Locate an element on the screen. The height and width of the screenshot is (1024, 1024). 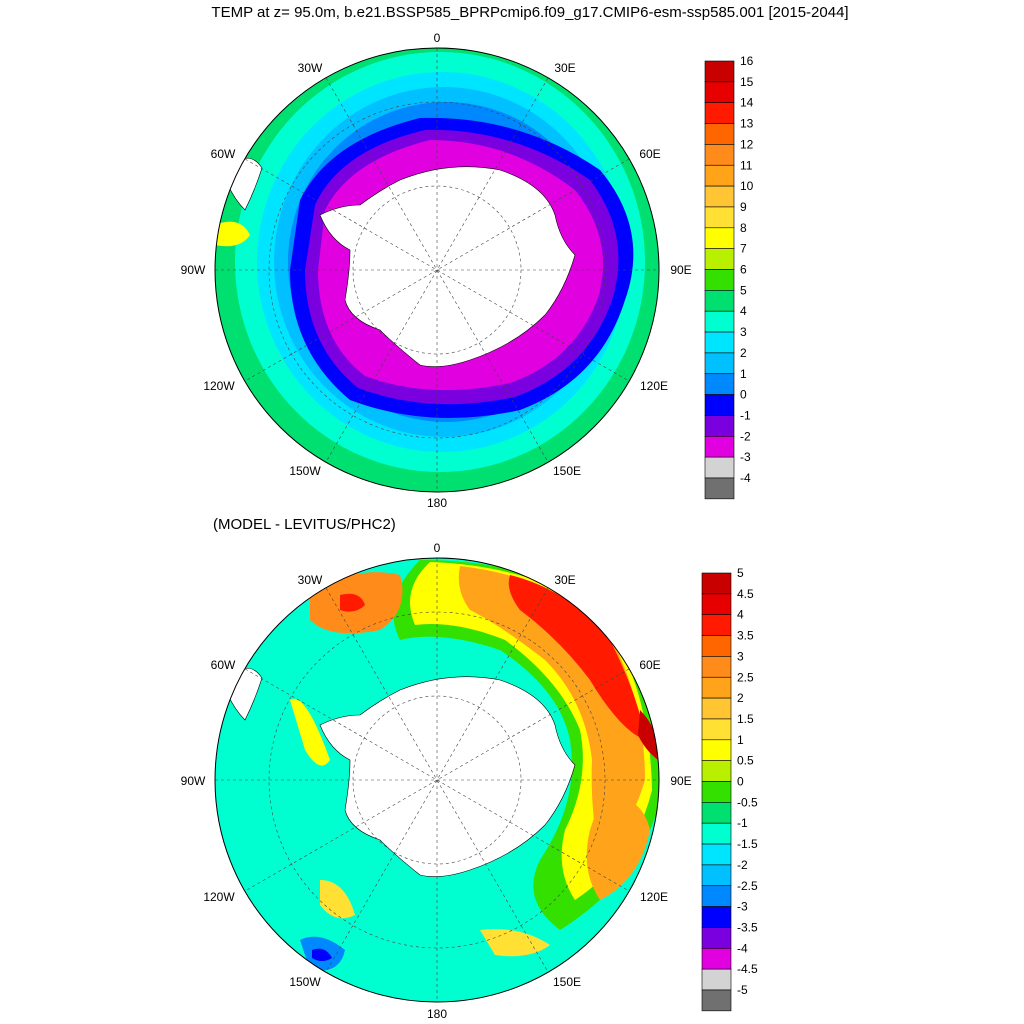
bottom-colorbar-tick-label: 2 is located at coordinates (740, 698).